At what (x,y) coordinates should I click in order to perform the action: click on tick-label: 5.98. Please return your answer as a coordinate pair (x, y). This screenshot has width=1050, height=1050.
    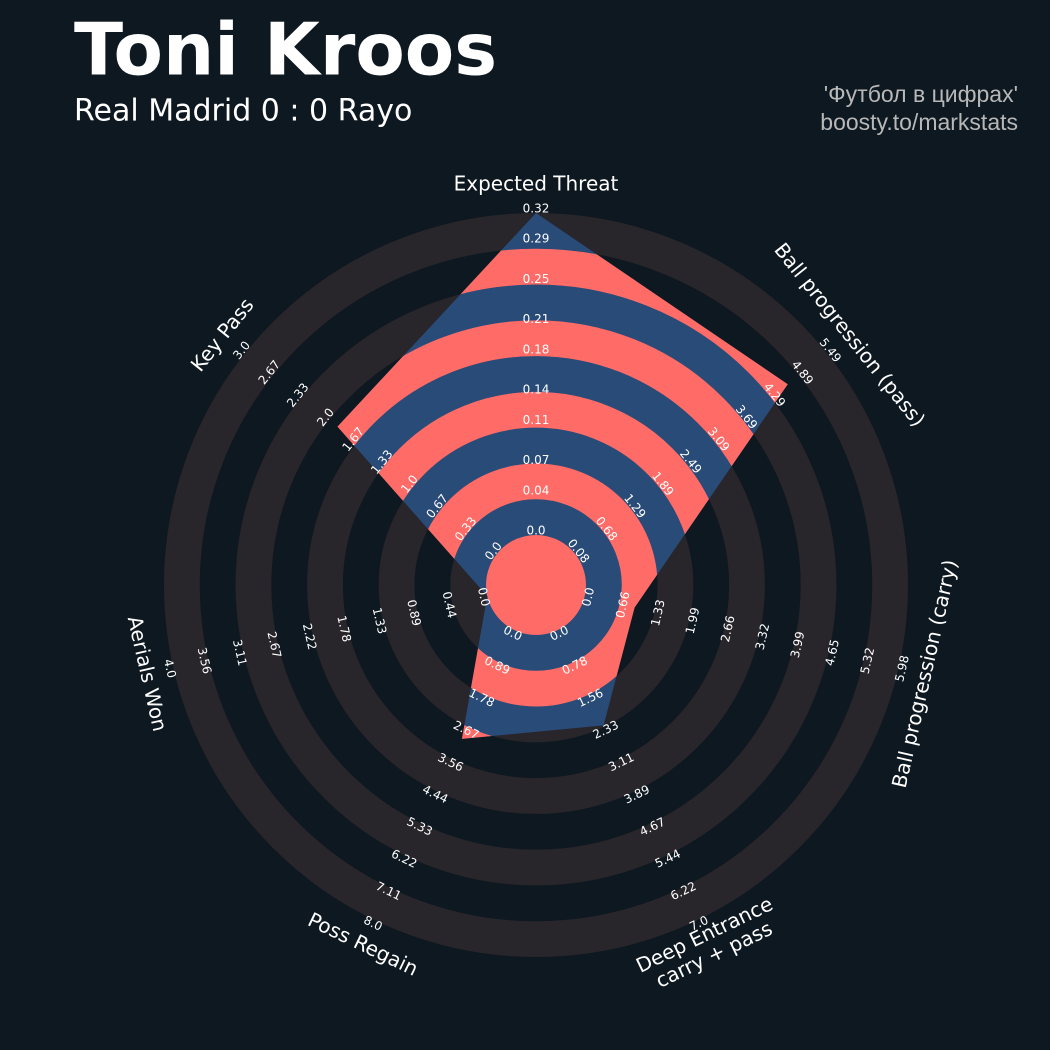
    Looking at the image, I should click on (902, 668).